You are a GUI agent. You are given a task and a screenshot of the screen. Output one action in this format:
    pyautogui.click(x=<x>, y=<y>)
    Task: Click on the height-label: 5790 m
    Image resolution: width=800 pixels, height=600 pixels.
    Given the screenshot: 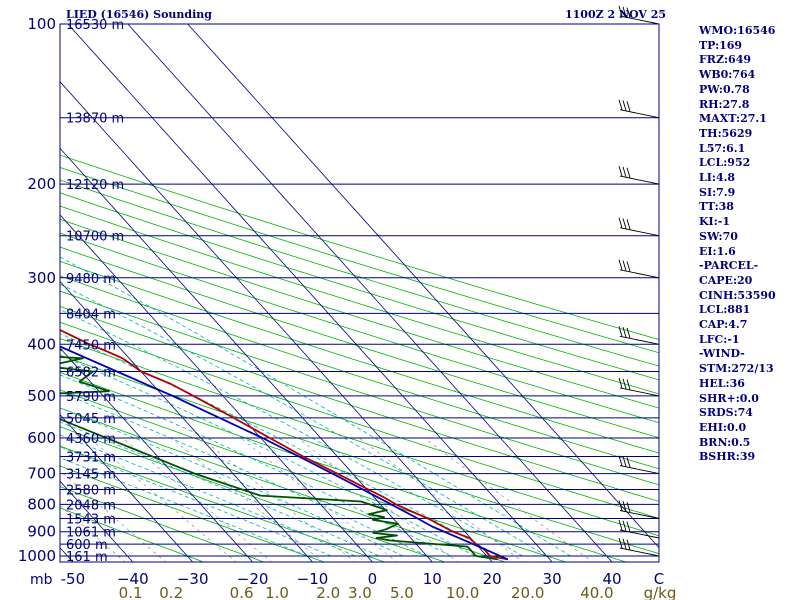 What is the action you would take?
    pyautogui.click(x=91, y=397)
    